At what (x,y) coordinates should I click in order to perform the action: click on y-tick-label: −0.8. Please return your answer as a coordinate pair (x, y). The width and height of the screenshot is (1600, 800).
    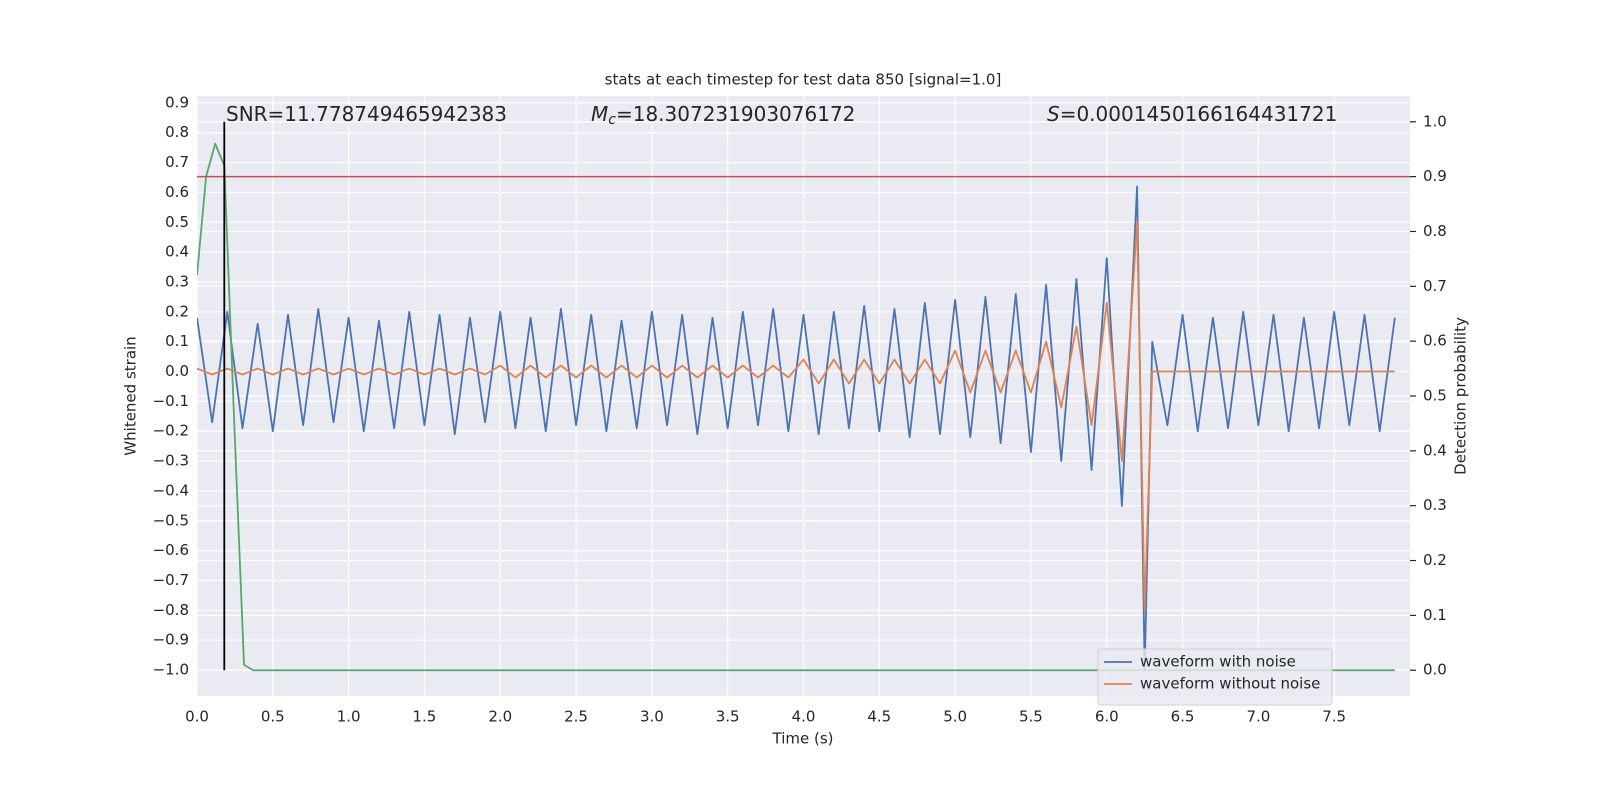
    Looking at the image, I should click on (171, 610).